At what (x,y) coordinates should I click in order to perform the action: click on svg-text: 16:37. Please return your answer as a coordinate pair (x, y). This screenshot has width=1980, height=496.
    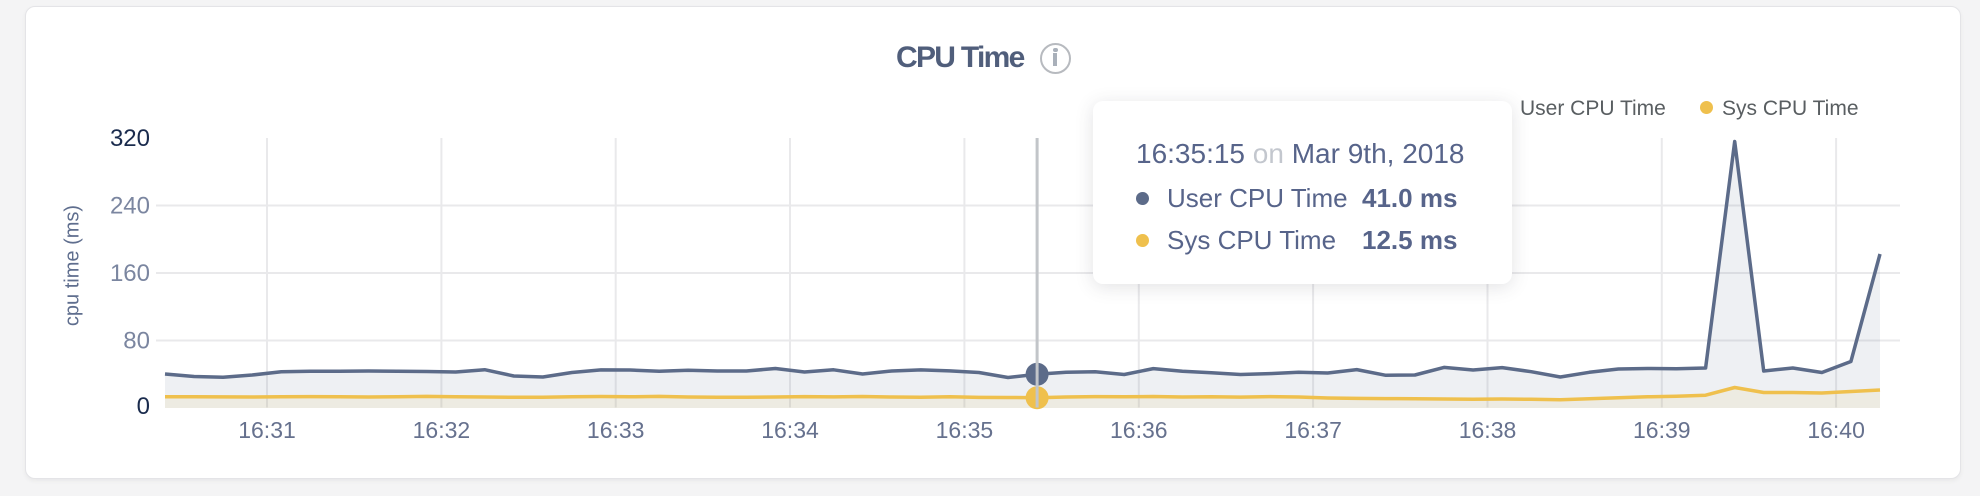
    Looking at the image, I should click on (1313, 430).